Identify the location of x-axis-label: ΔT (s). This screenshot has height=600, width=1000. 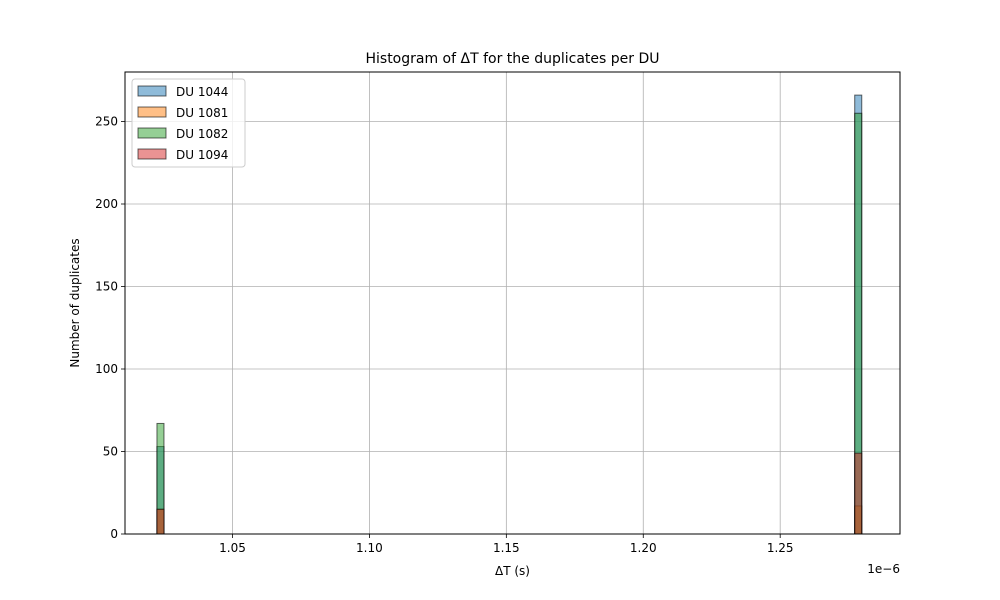
(512, 571).